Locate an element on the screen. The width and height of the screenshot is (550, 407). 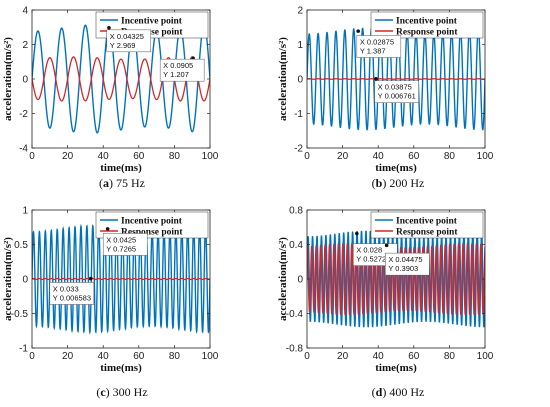
caption-text: 75 Hz is located at coordinates (130, 183).